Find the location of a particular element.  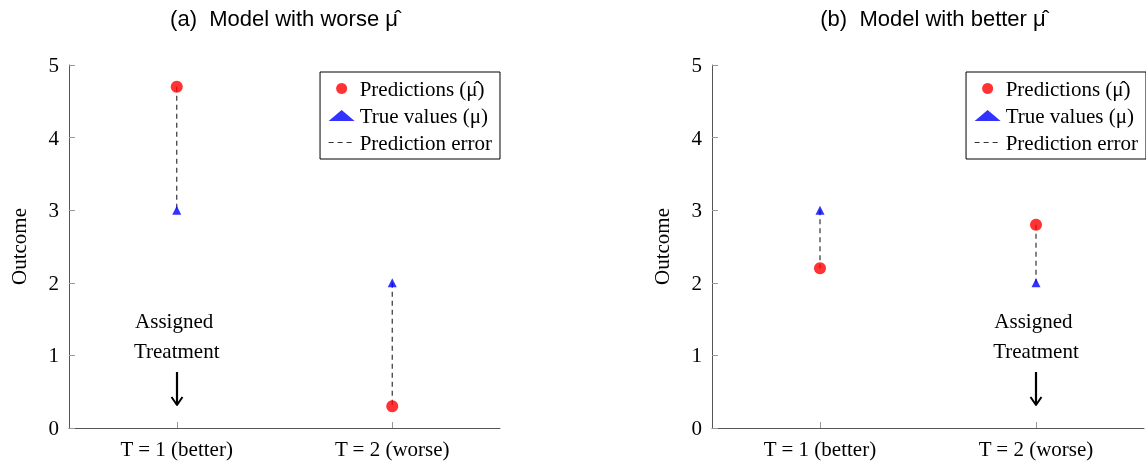

chart-title: (b) Model with better μ̂ is located at coordinates (935, 18).